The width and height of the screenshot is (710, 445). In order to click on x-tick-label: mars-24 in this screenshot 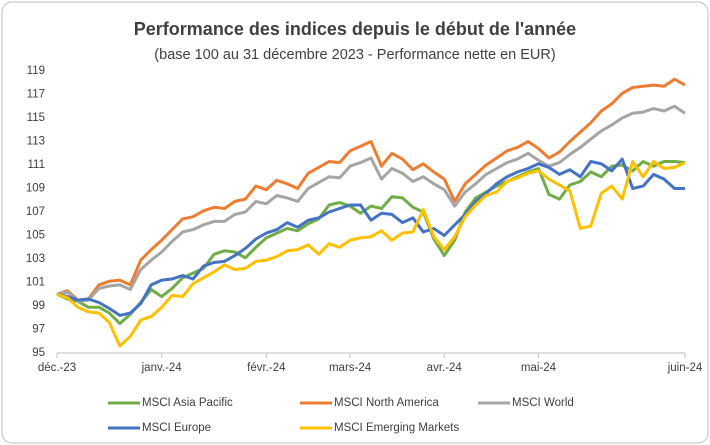, I will do `click(350, 368)`.